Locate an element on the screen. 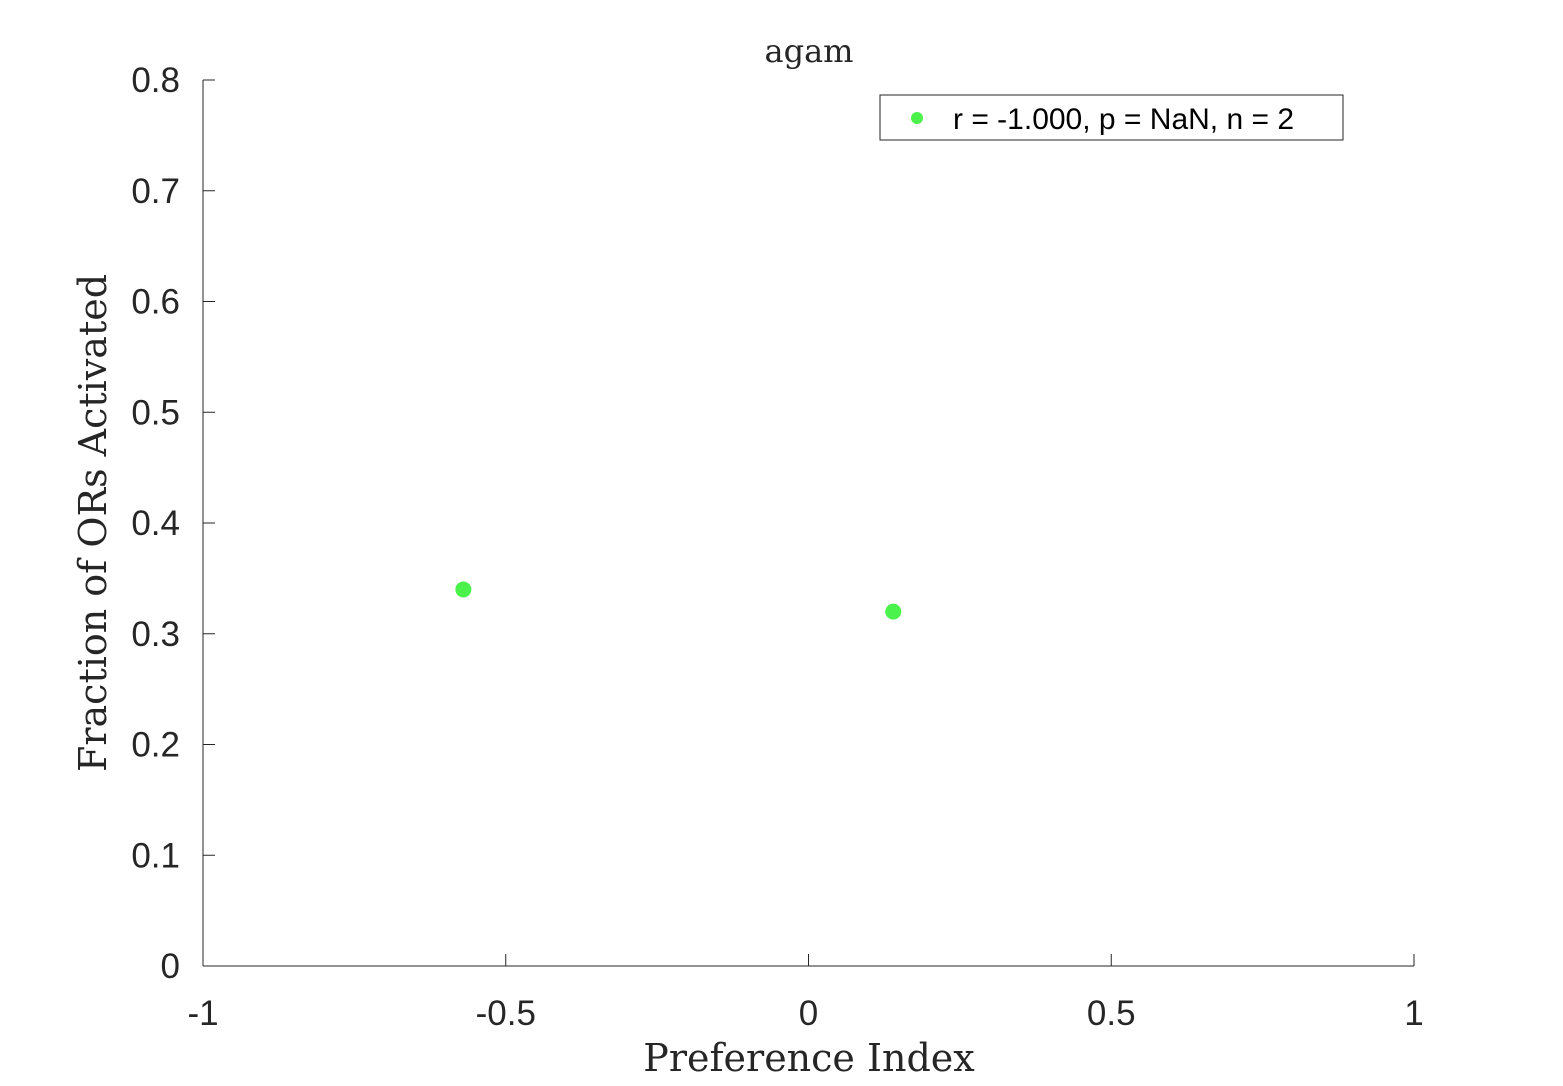 This screenshot has width=1563, height=1086. y-tick-label: 0.2 is located at coordinates (155, 745).